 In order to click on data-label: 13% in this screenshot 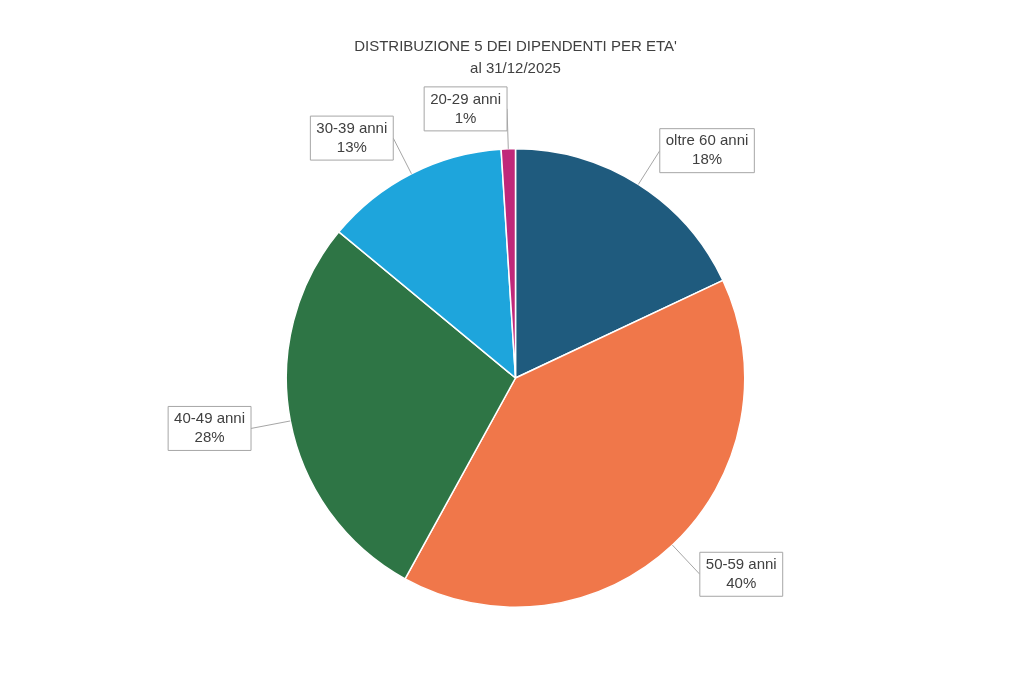, I will do `click(351, 146)`.